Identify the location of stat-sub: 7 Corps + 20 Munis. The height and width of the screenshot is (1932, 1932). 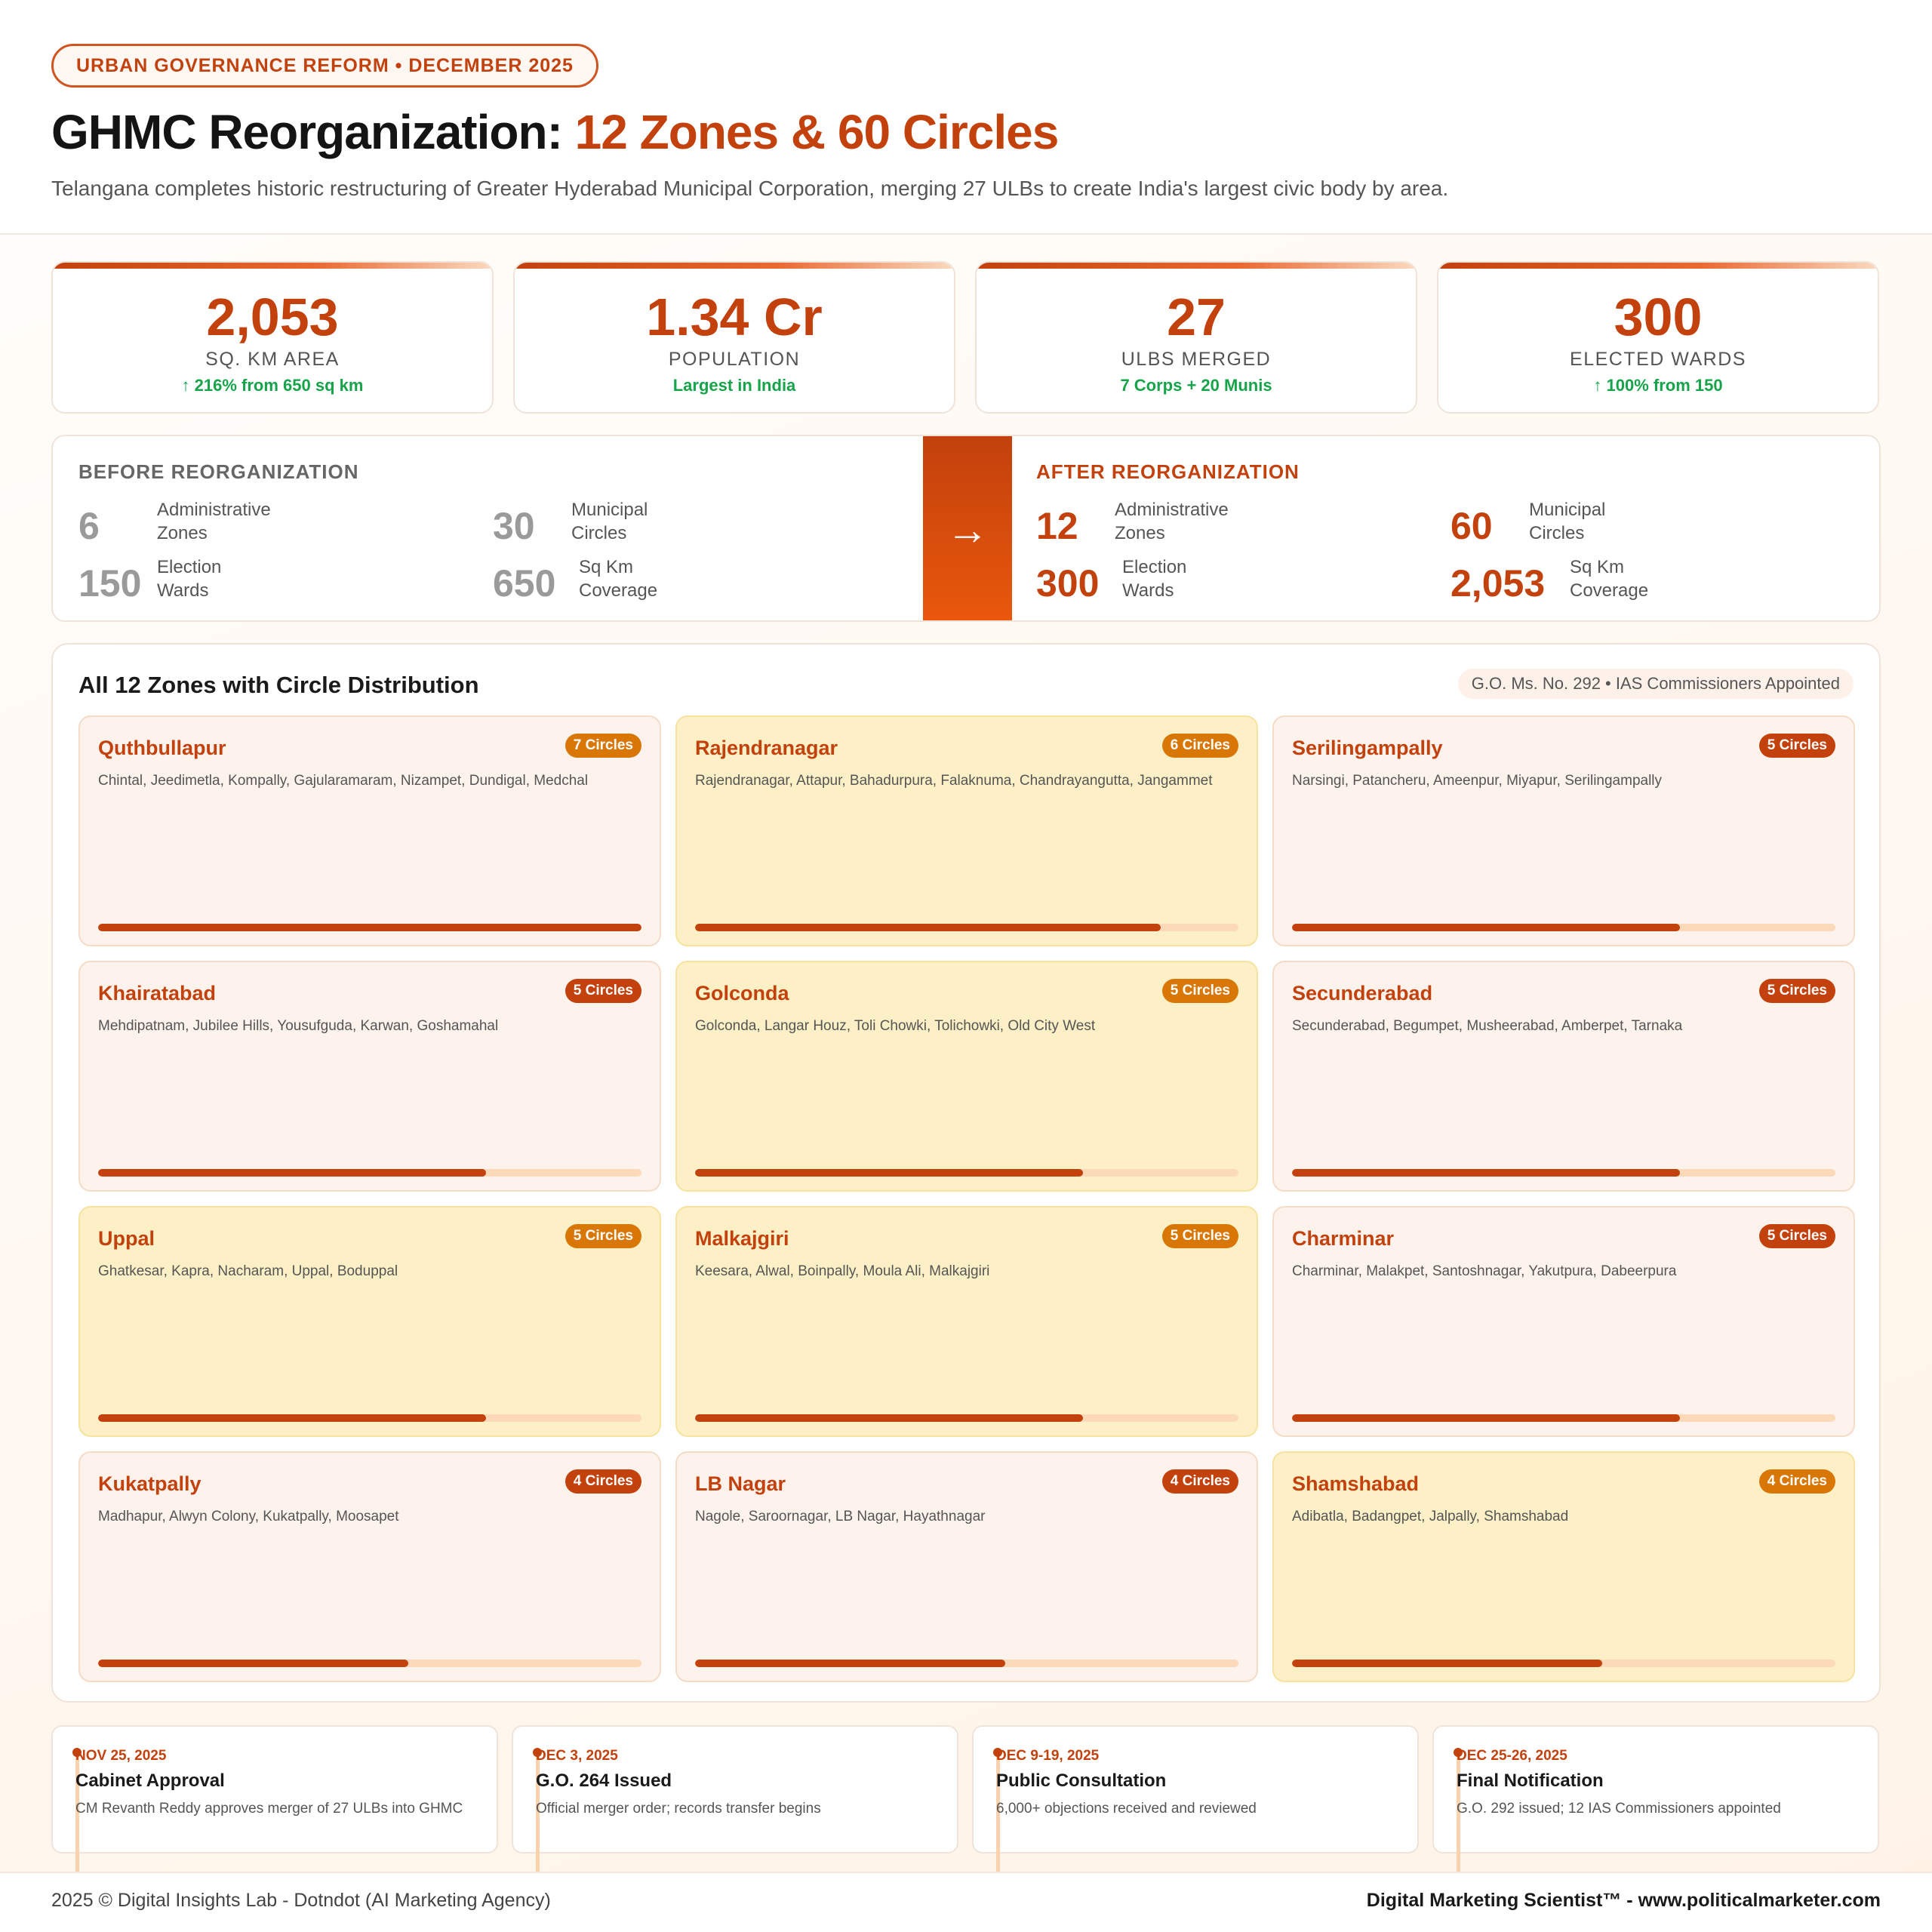
(1196, 385).